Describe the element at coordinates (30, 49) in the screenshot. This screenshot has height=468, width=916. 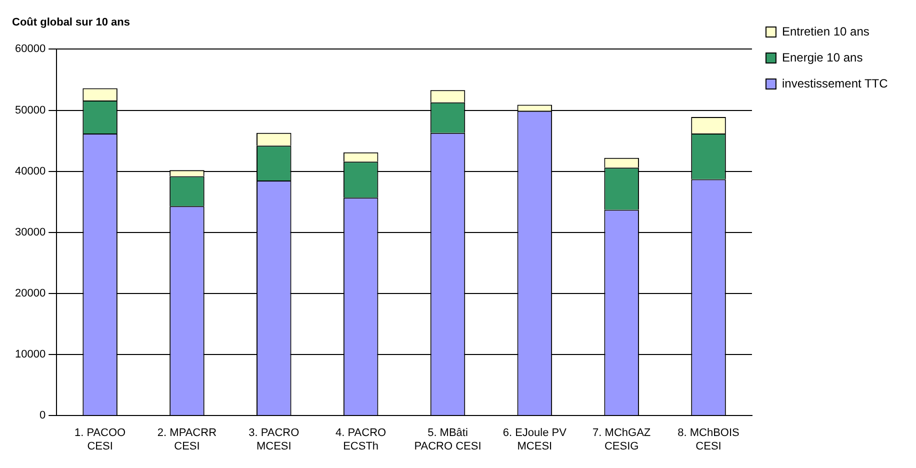
I see `y-tick-label: 60000` at that location.